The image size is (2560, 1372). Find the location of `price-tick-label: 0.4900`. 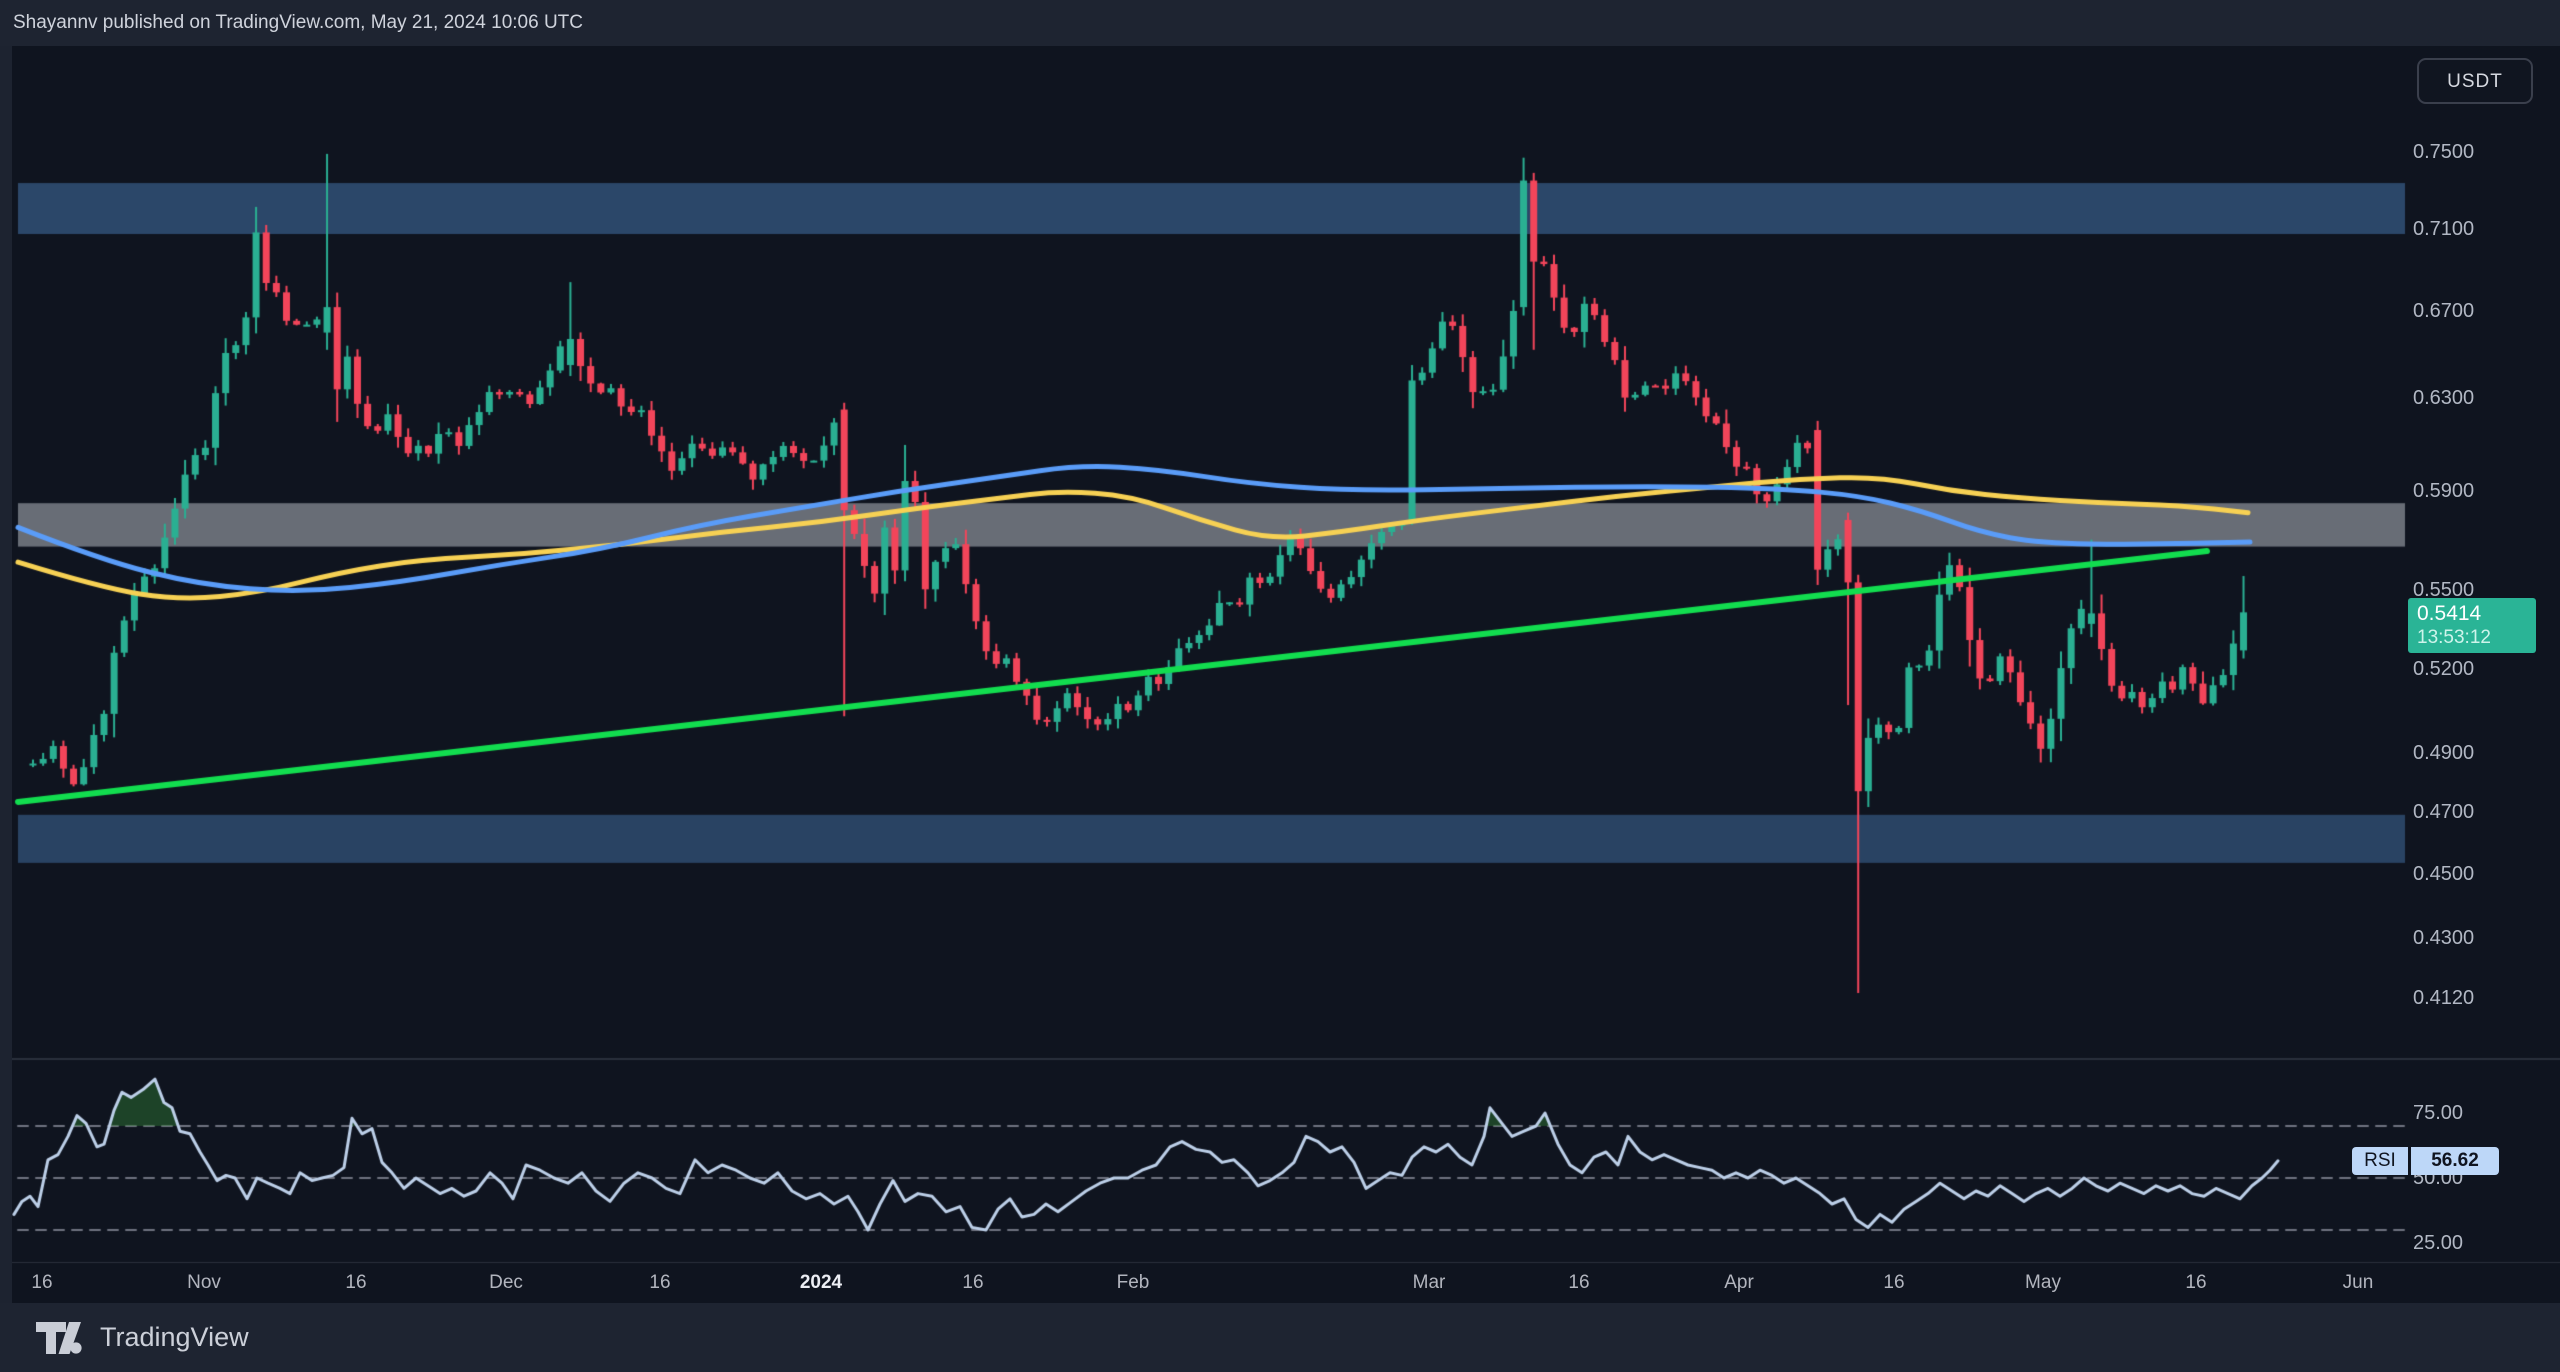

price-tick-label: 0.4900 is located at coordinates (2444, 753).